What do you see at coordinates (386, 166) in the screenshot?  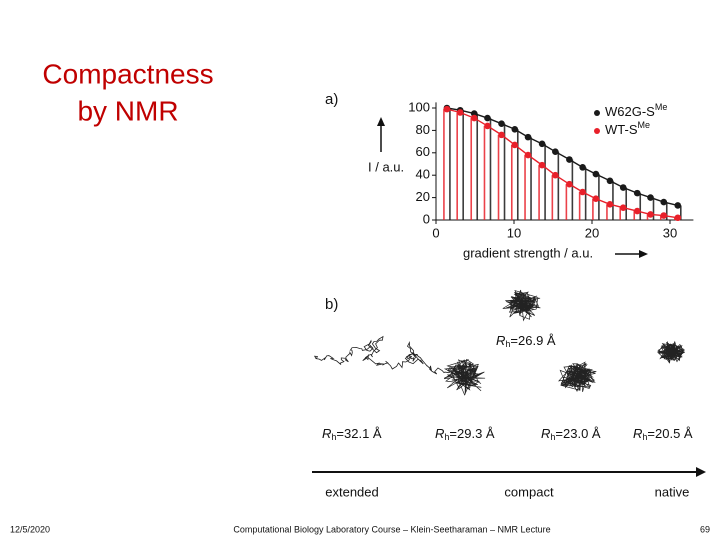 I see `y-axis-label: I / a.u.` at bounding box center [386, 166].